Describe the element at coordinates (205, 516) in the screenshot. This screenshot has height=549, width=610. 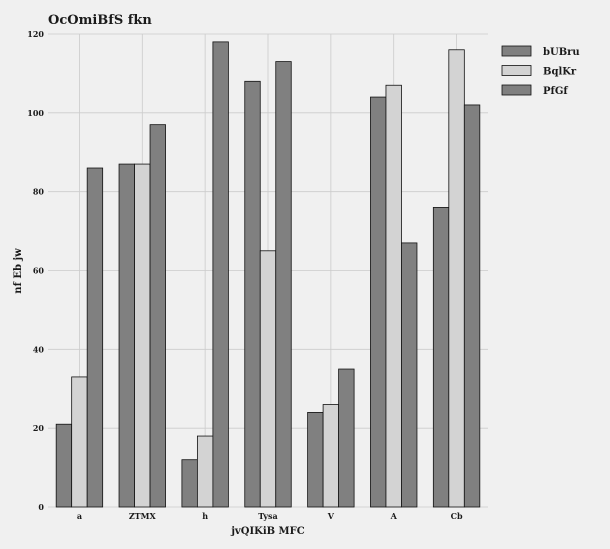
I see `x-tick-label: h` at that location.